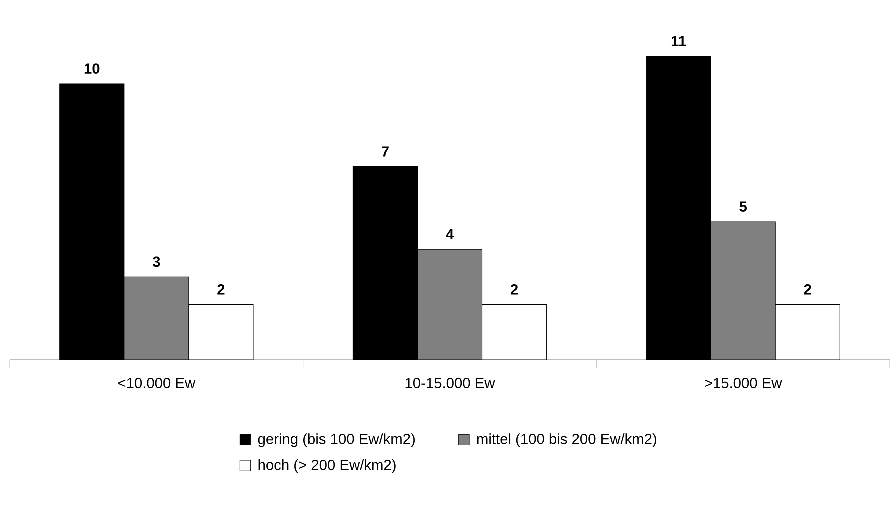 This screenshot has height=532, width=893. I want to click on data-label: 7, so click(385, 151).